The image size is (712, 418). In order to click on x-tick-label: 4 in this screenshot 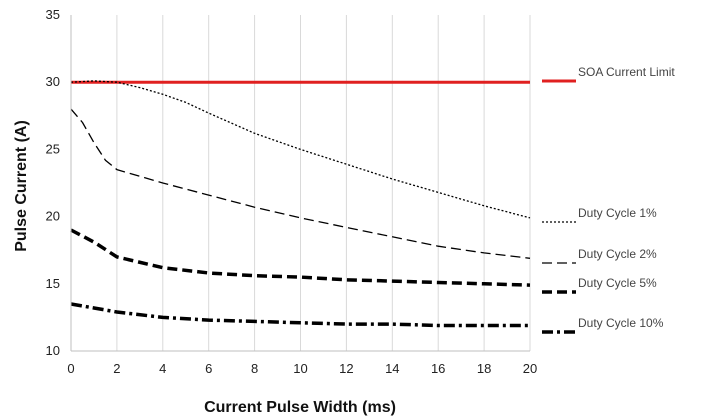, I will do `click(162, 368)`.